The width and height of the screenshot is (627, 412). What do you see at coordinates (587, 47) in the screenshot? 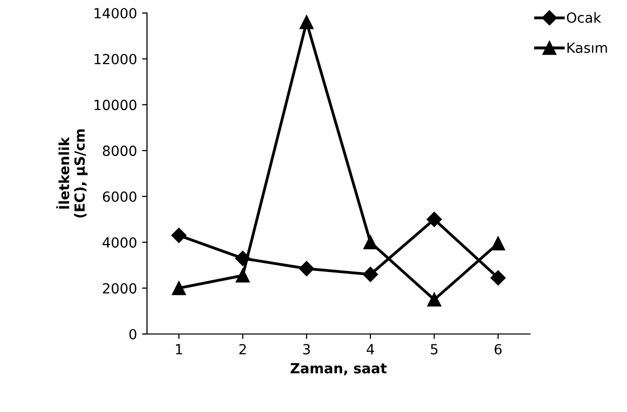
I see `legend-label: Kasım` at bounding box center [587, 47].